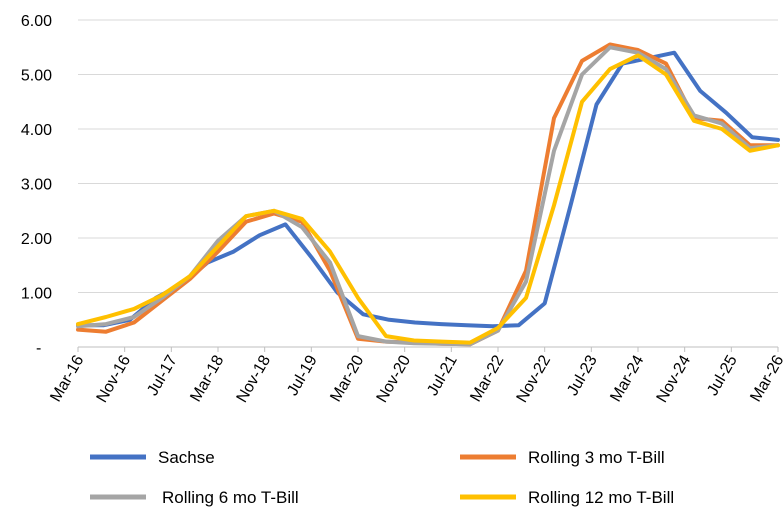 The image size is (784, 520). Describe the element at coordinates (394, 378) in the screenshot. I see `x-tick-label: Nov-20` at that location.